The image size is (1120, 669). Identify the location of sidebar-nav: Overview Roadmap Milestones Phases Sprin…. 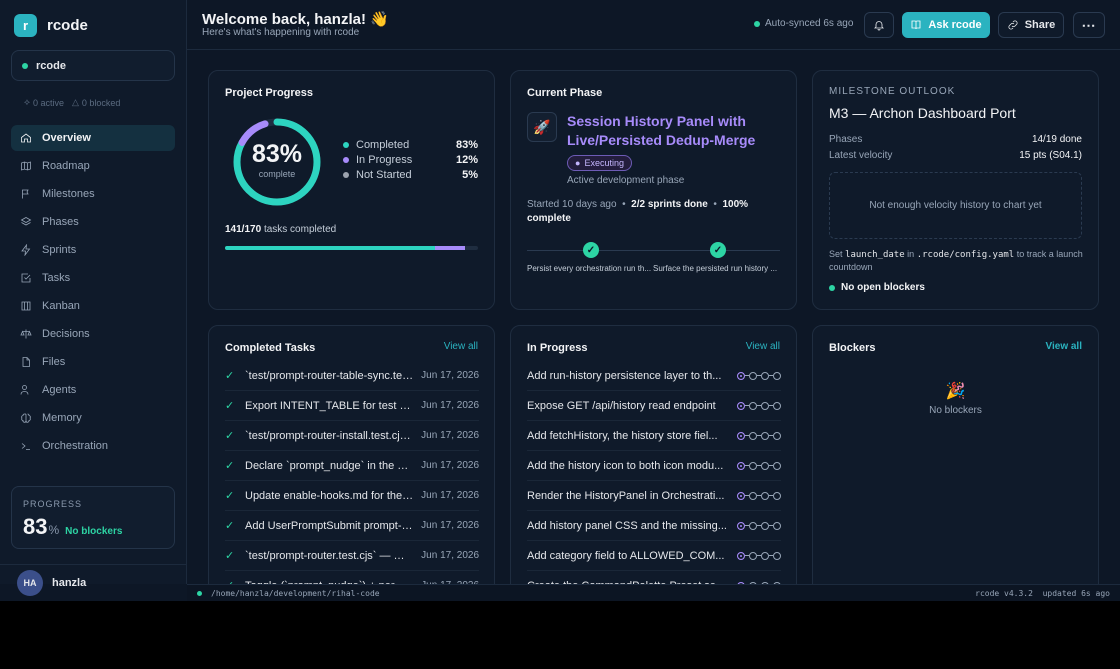
(93, 293).